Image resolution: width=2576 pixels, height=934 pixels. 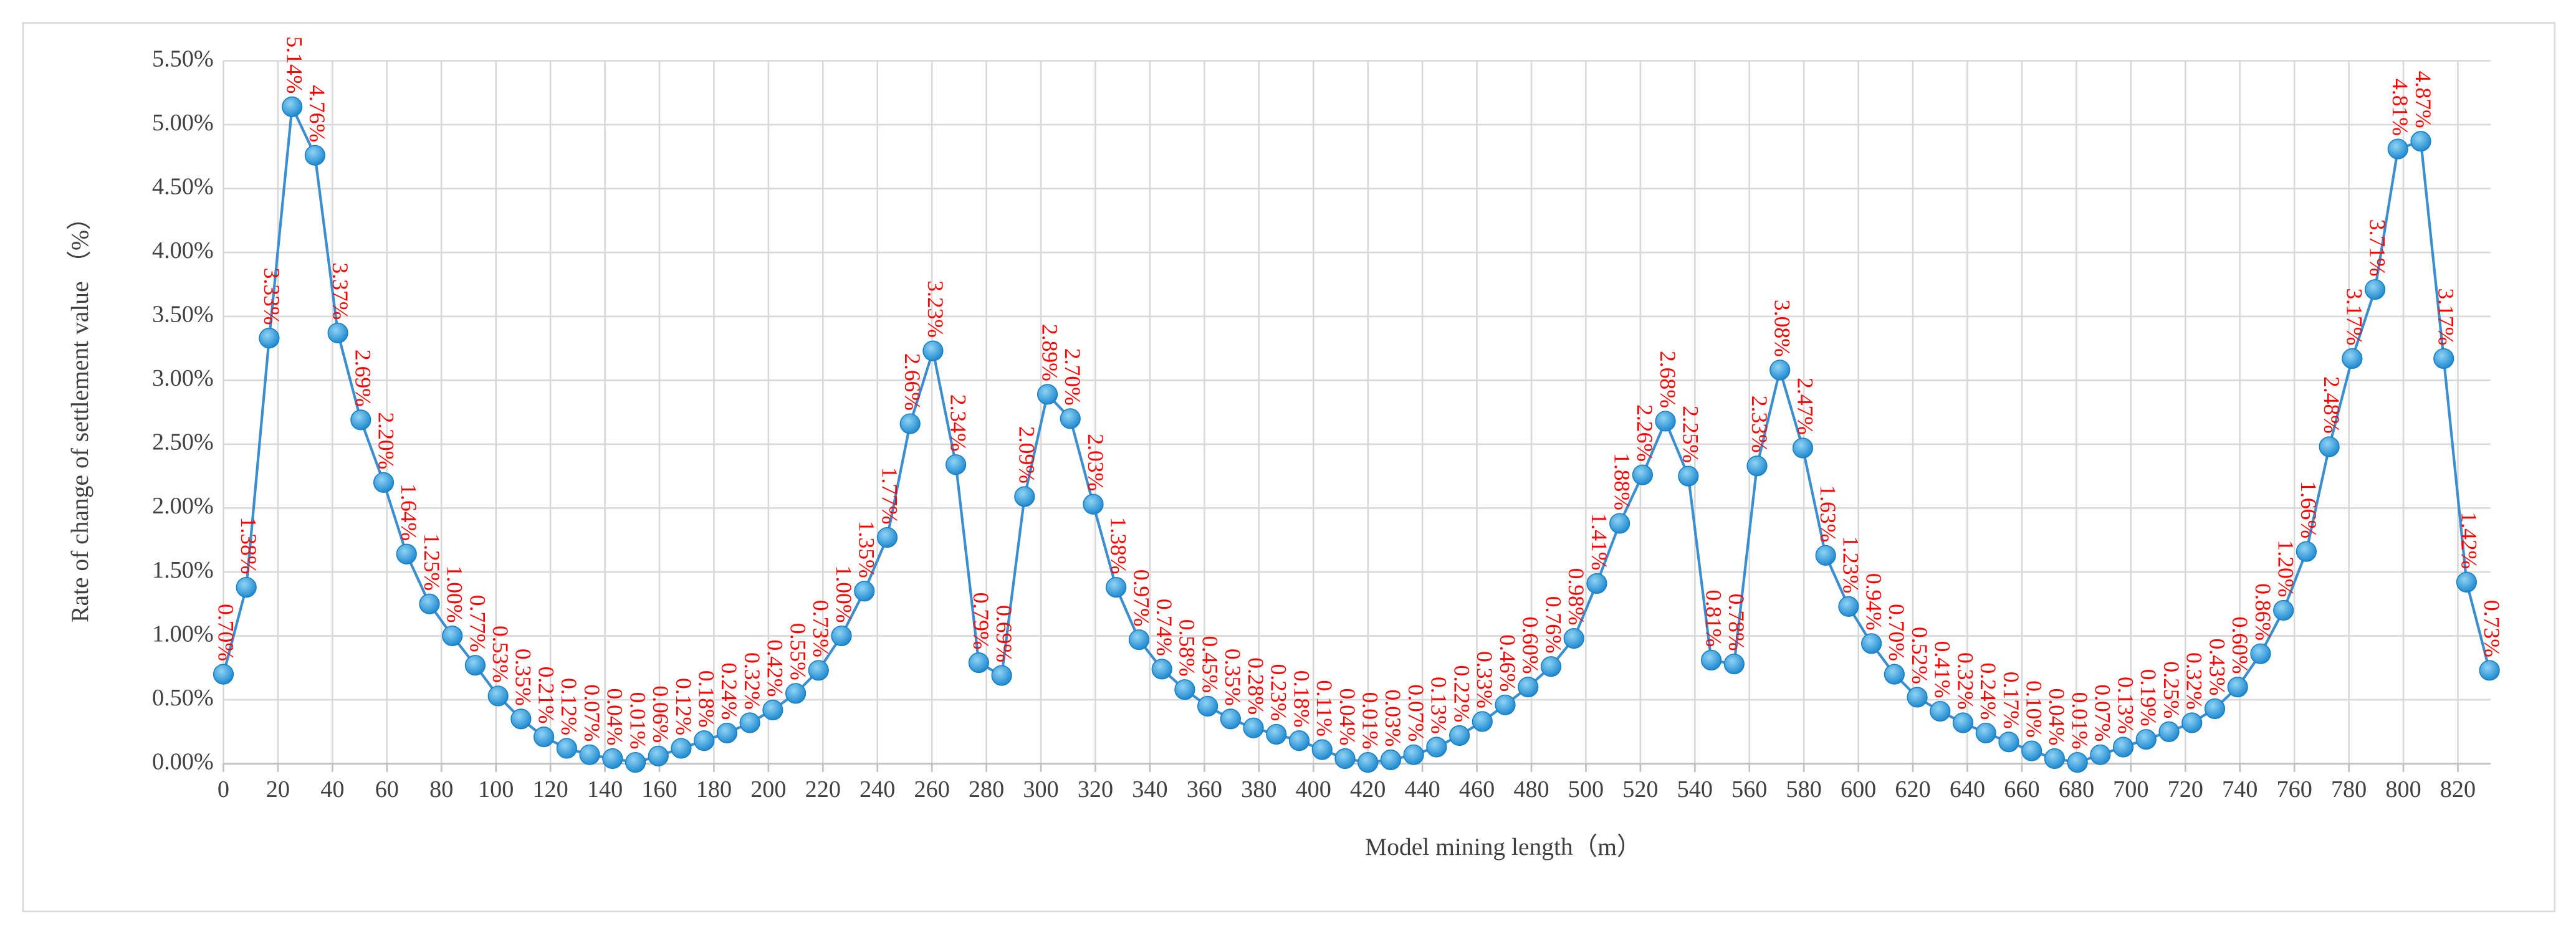 What do you see at coordinates (768, 789) in the screenshot?
I see `x-tick-label: 200` at bounding box center [768, 789].